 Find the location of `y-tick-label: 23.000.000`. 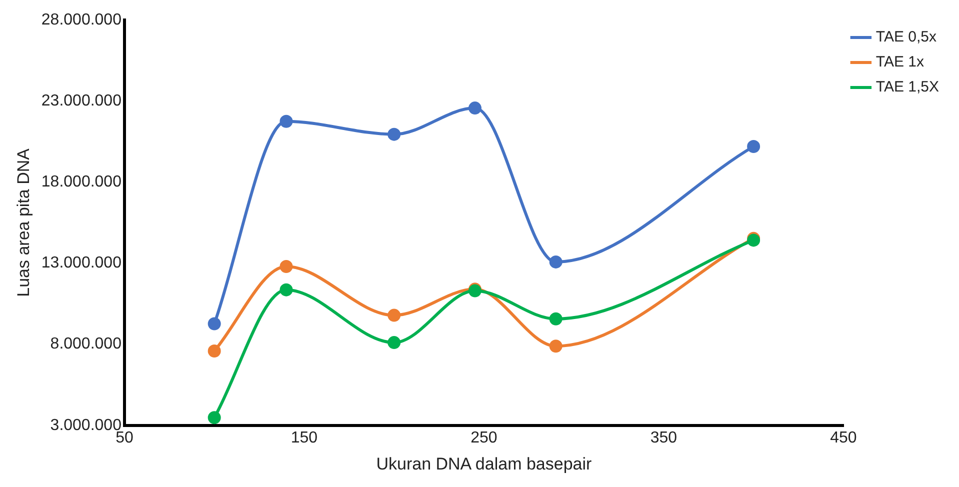

y-tick-label: 23.000.000 is located at coordinates (81, 101).